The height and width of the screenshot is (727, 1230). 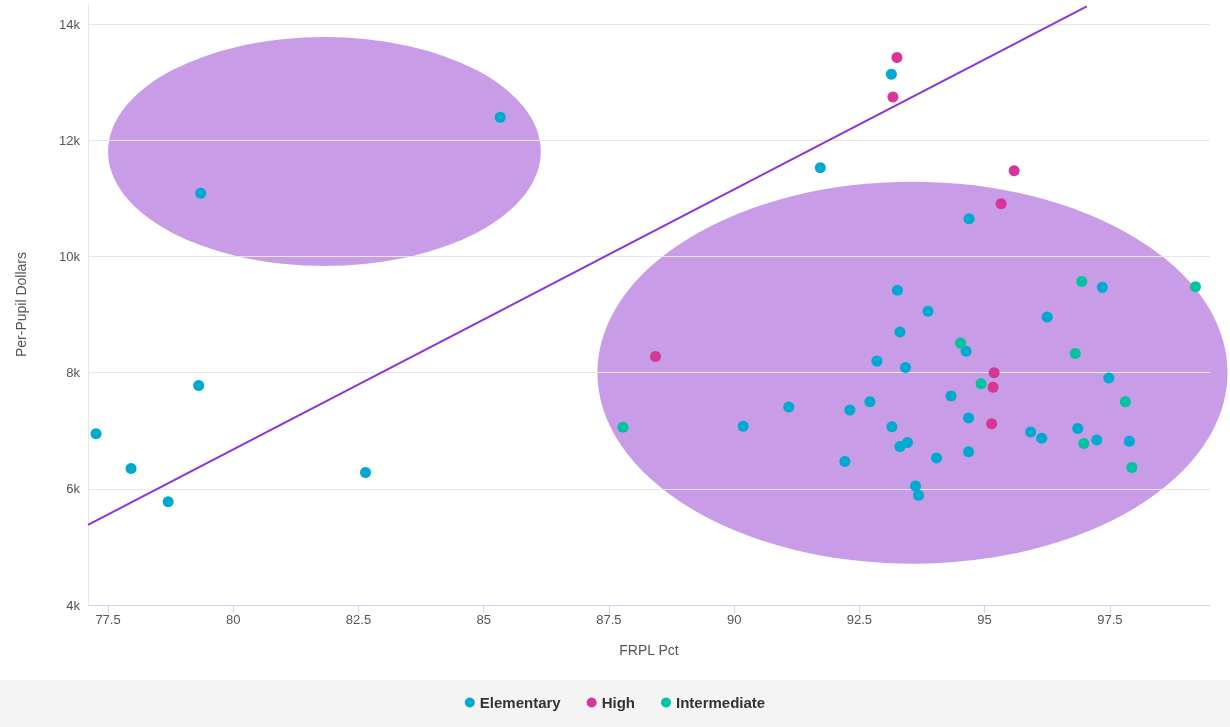 What do you see at coordinates (483, 619) in the screenshot?
I see `x-tick-label: 85` at bounding box center [483, 619].